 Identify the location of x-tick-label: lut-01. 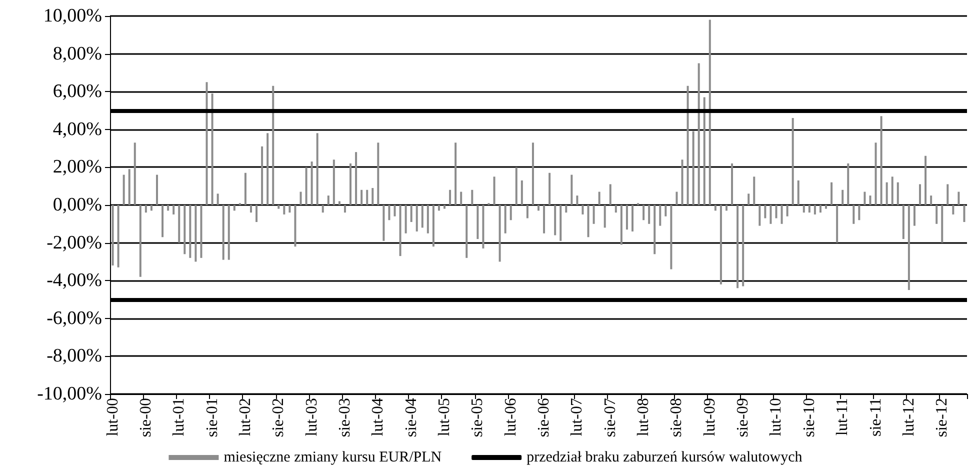
(179, 417).